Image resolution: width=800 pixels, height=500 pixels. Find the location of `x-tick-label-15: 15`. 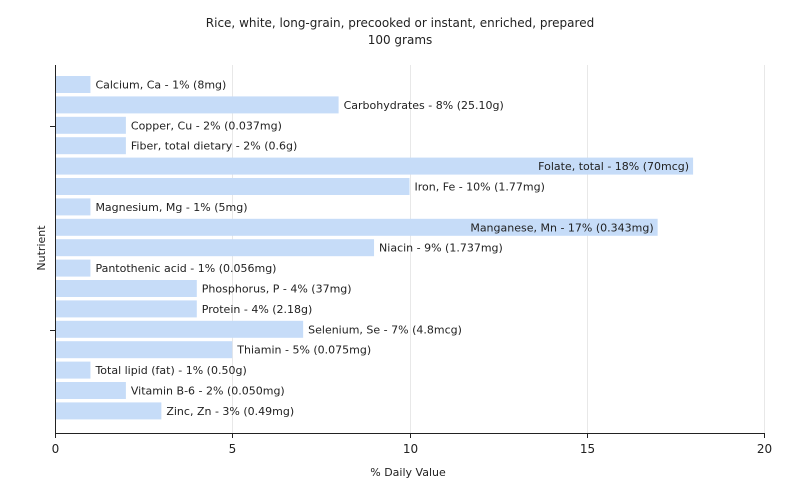

x-tick-label-15: 15 is located at coordinates (587, 449).